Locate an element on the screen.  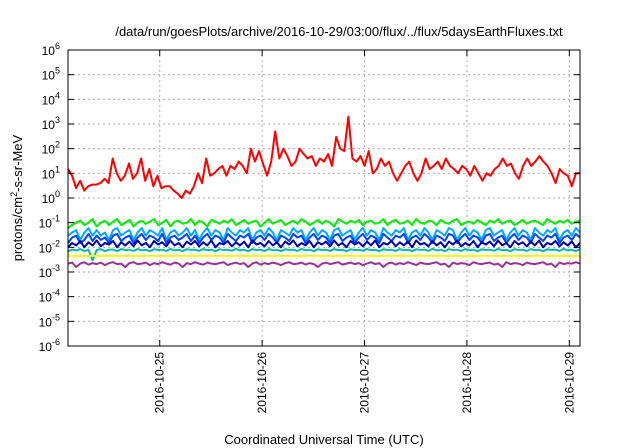
y-tick-label: 10³ is located at coordinates (51, 123).